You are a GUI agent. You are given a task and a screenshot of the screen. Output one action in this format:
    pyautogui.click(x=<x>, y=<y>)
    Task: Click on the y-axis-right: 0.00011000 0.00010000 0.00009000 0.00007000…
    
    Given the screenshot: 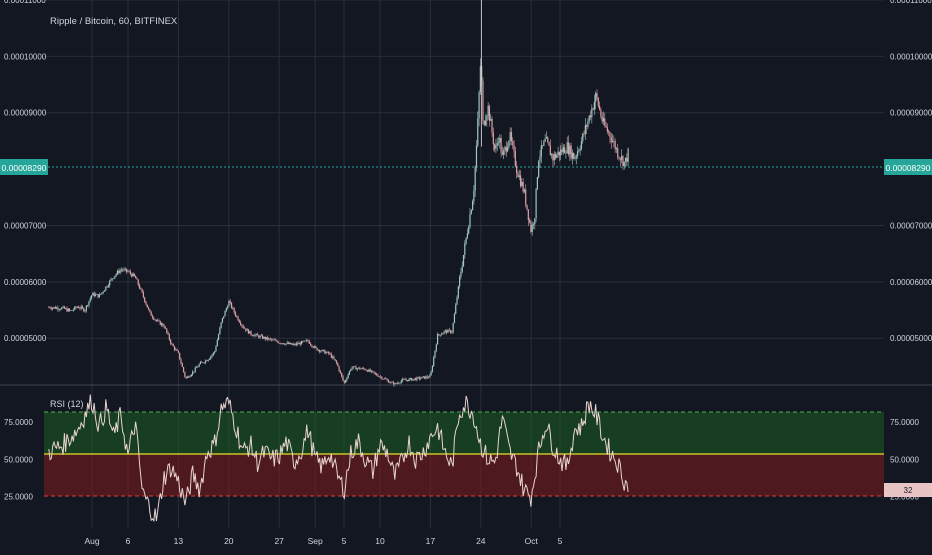 What is the action you would take?
    pyautogui.click(x=911, y=171)
    